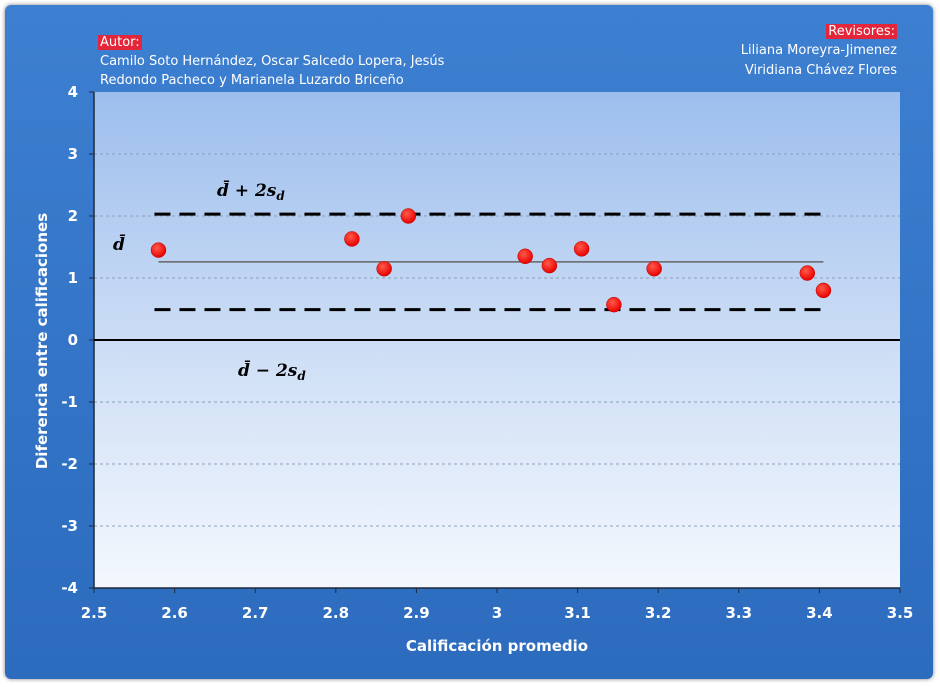 This screenshot has width=940, height=687. Describe the element at coordinates (73, 216) in the screenshot. I see `y-tick-label: 2` at that location.